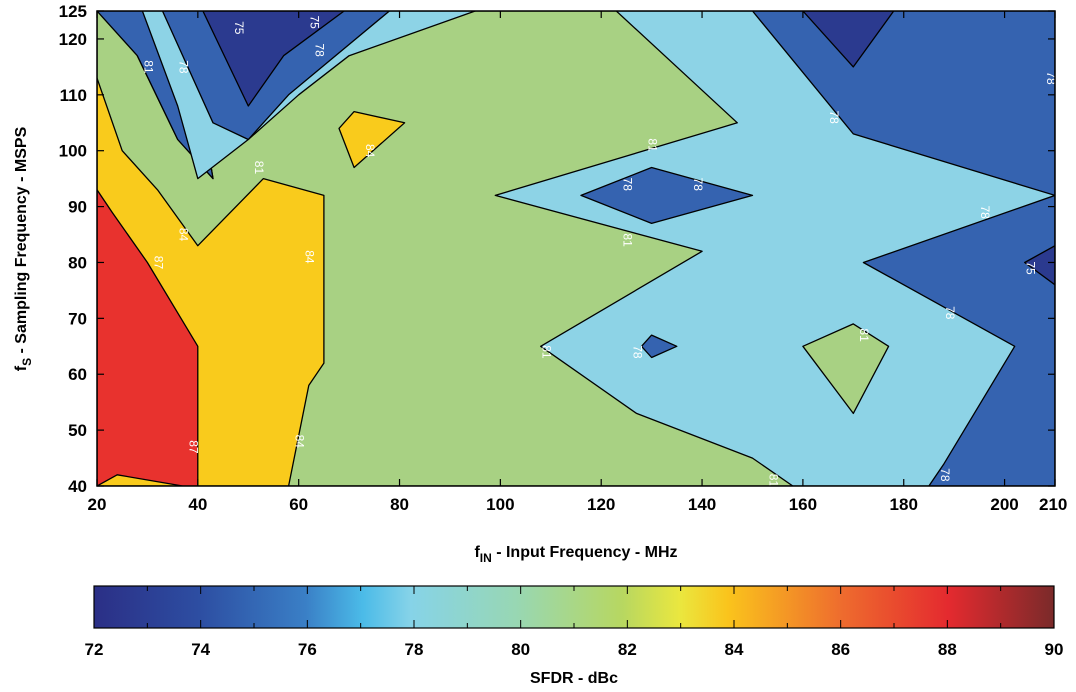  Describe the element at coordinates (520, 649) in the screenshot. I see `colorbar-tick-label: 80` at that location.